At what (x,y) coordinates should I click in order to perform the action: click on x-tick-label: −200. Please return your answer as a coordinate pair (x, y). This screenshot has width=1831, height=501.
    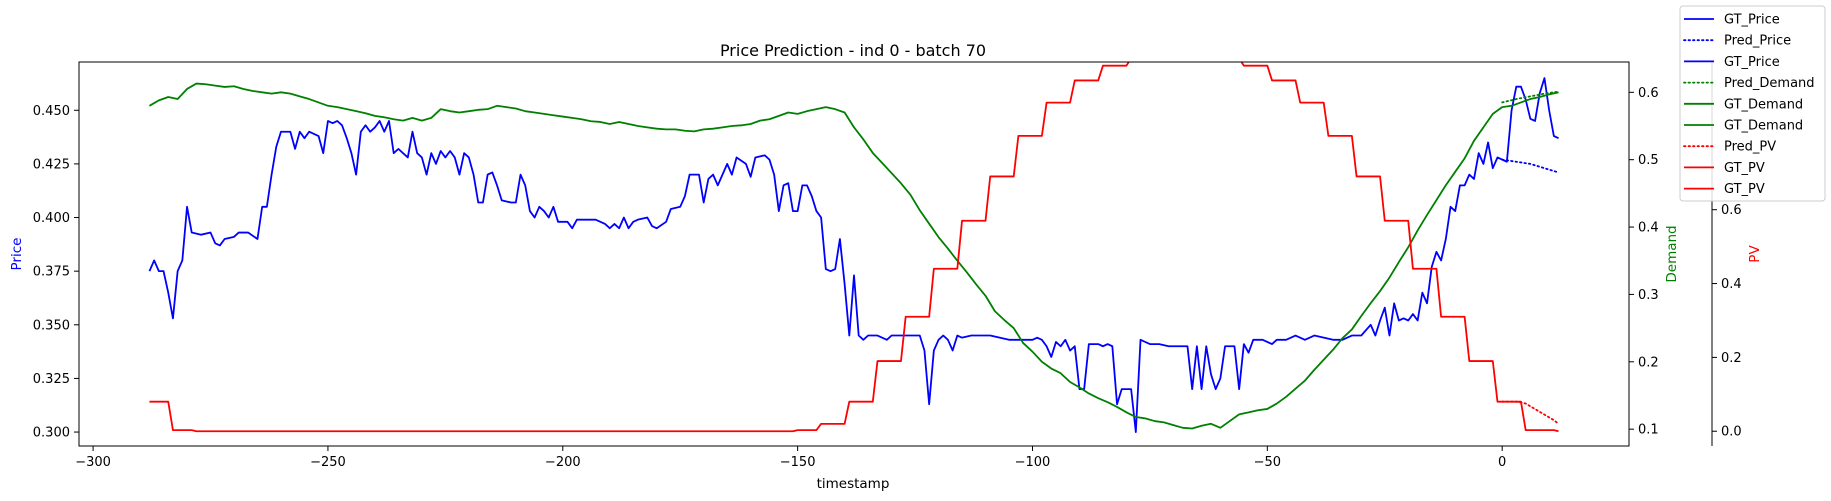
    Looking at the image, I should click on (563, 462).